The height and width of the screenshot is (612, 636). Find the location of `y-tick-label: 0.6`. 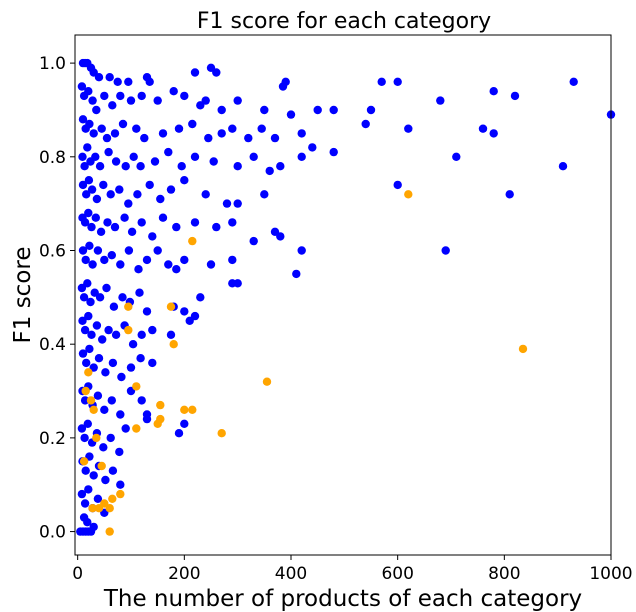

y-tick-label: 0.6 is located at coordinates (52, 251).